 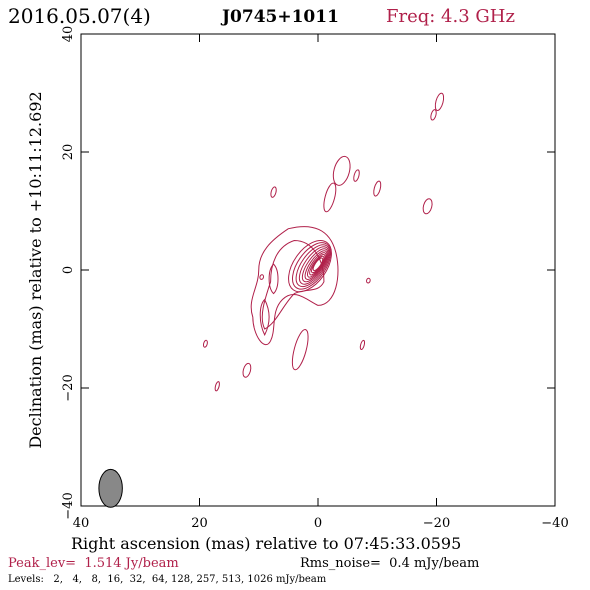 What do you see at coordinates (389, 563) in the screenshot?
I see `rms-noise: Rms_noise= 0.4 mJy/beam` at bounding box center [389, 563].